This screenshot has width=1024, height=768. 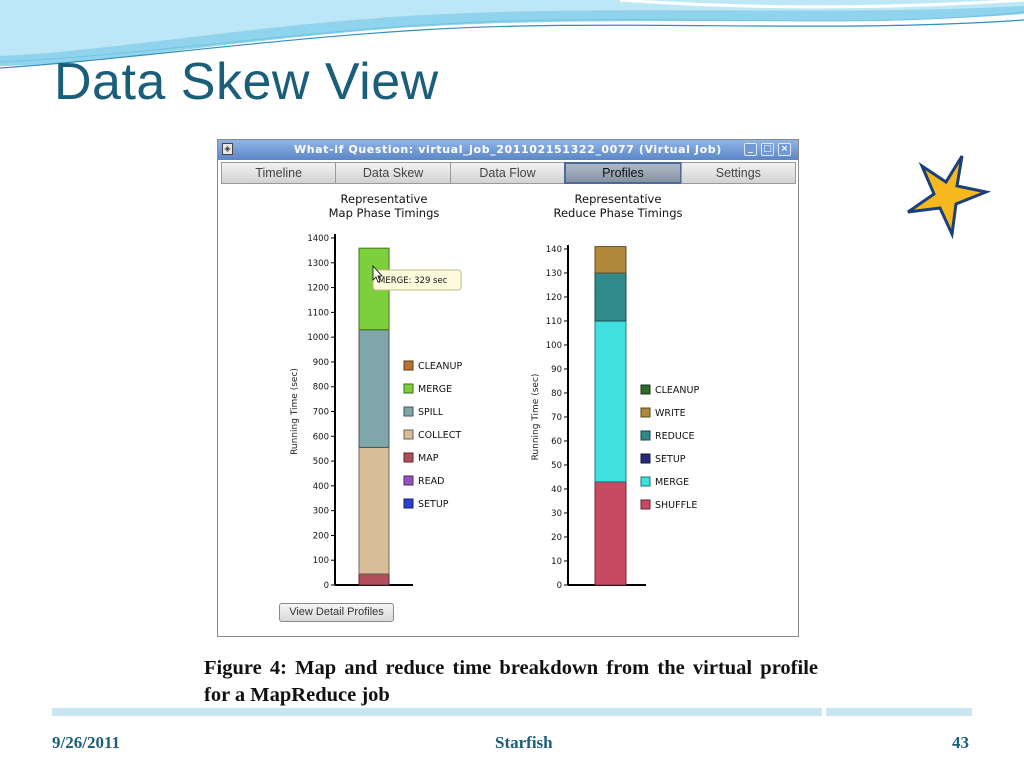 I want to click on map-bar-map, so click(x=374, y=579).